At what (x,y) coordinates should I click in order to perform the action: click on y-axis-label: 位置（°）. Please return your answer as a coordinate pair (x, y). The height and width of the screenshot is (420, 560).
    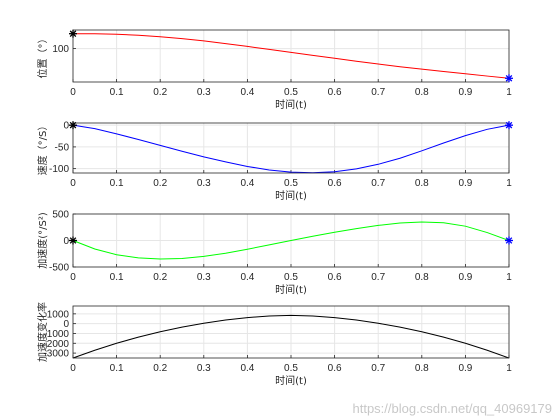
    Looking at the image, I should click on (42, 56).